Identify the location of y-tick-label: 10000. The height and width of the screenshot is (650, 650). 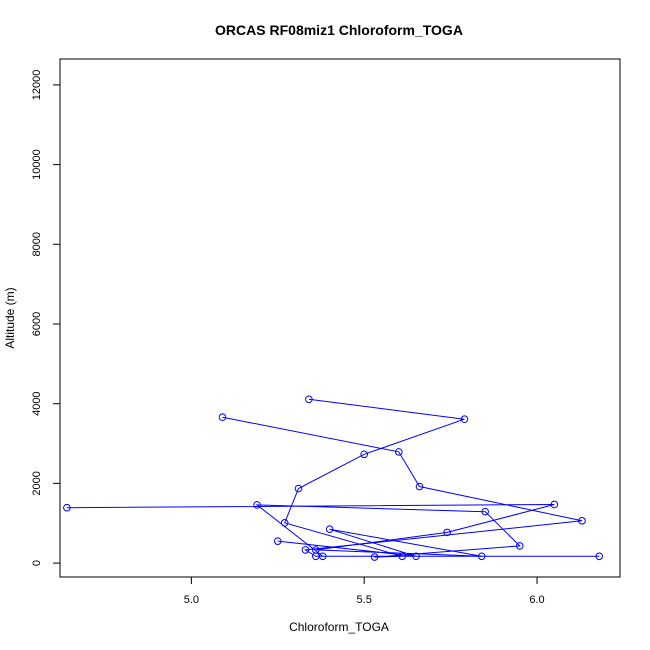
(37, 164).